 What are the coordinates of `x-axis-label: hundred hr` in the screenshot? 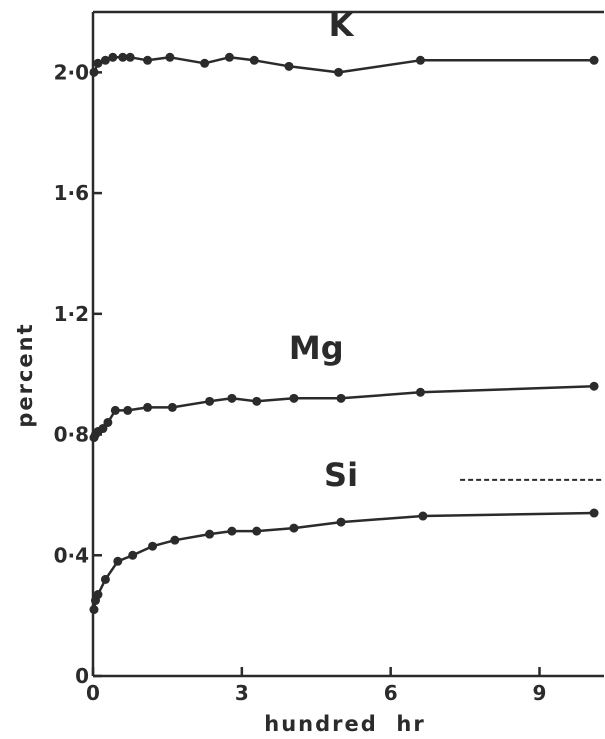 It's located at (344, 724).